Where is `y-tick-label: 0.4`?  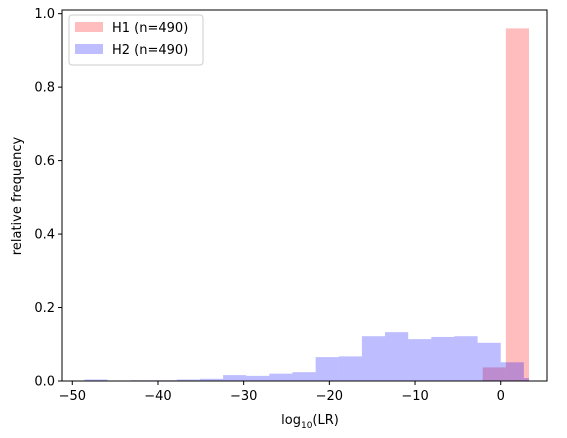
y-tick-label: 0.4 is located at coordinates (44, 235).